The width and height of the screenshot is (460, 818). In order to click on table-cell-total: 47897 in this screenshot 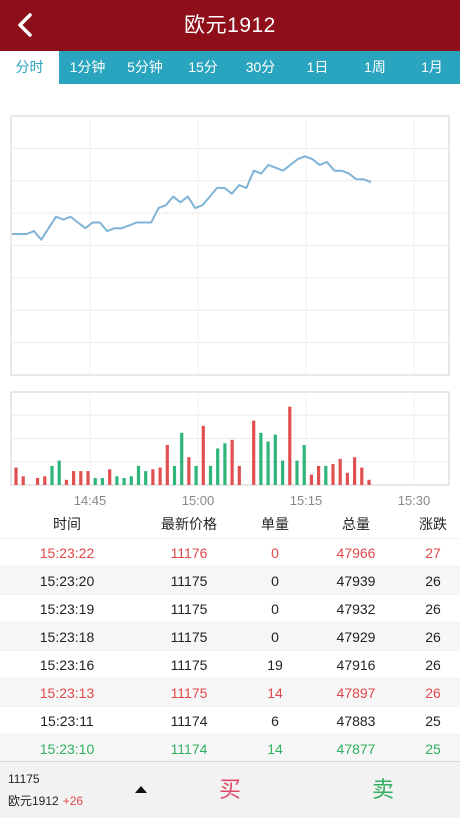, I will do `click(356, 692)`.